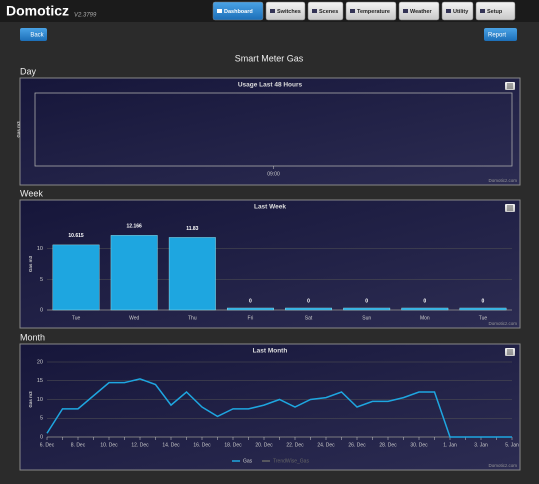 This screenshot has height=484, width=539. I want to click on x-tick-label: Mon, so click(425, 318).